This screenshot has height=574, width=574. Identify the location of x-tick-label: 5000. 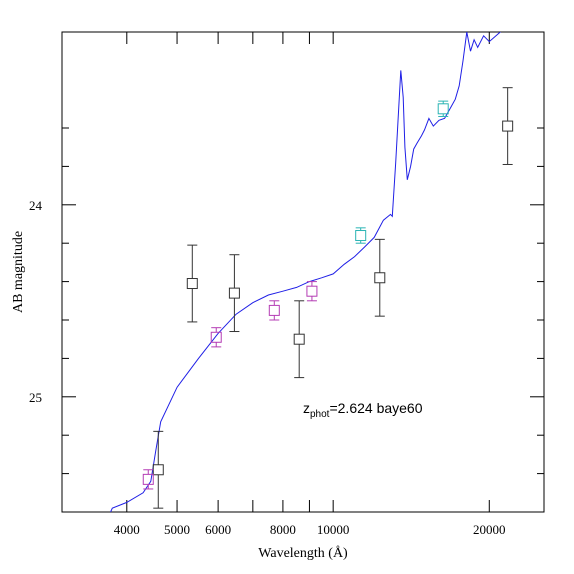
(177, 529).